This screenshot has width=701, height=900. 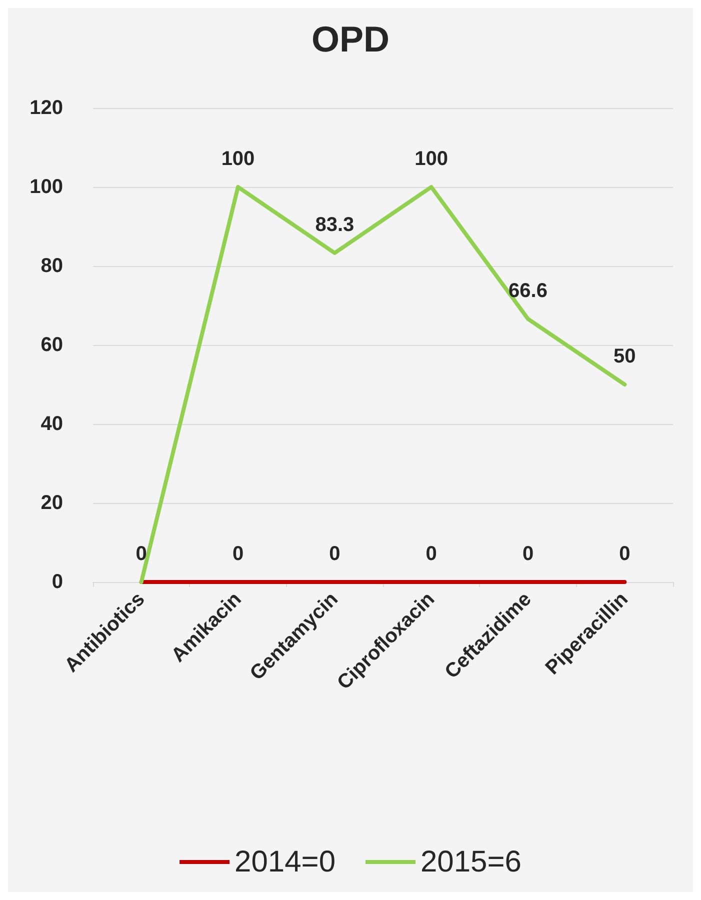 What do you see at coordinates (51, 266) in the screenshot?
I see `y-tick-label: 80` at bounding box center [51, 266].